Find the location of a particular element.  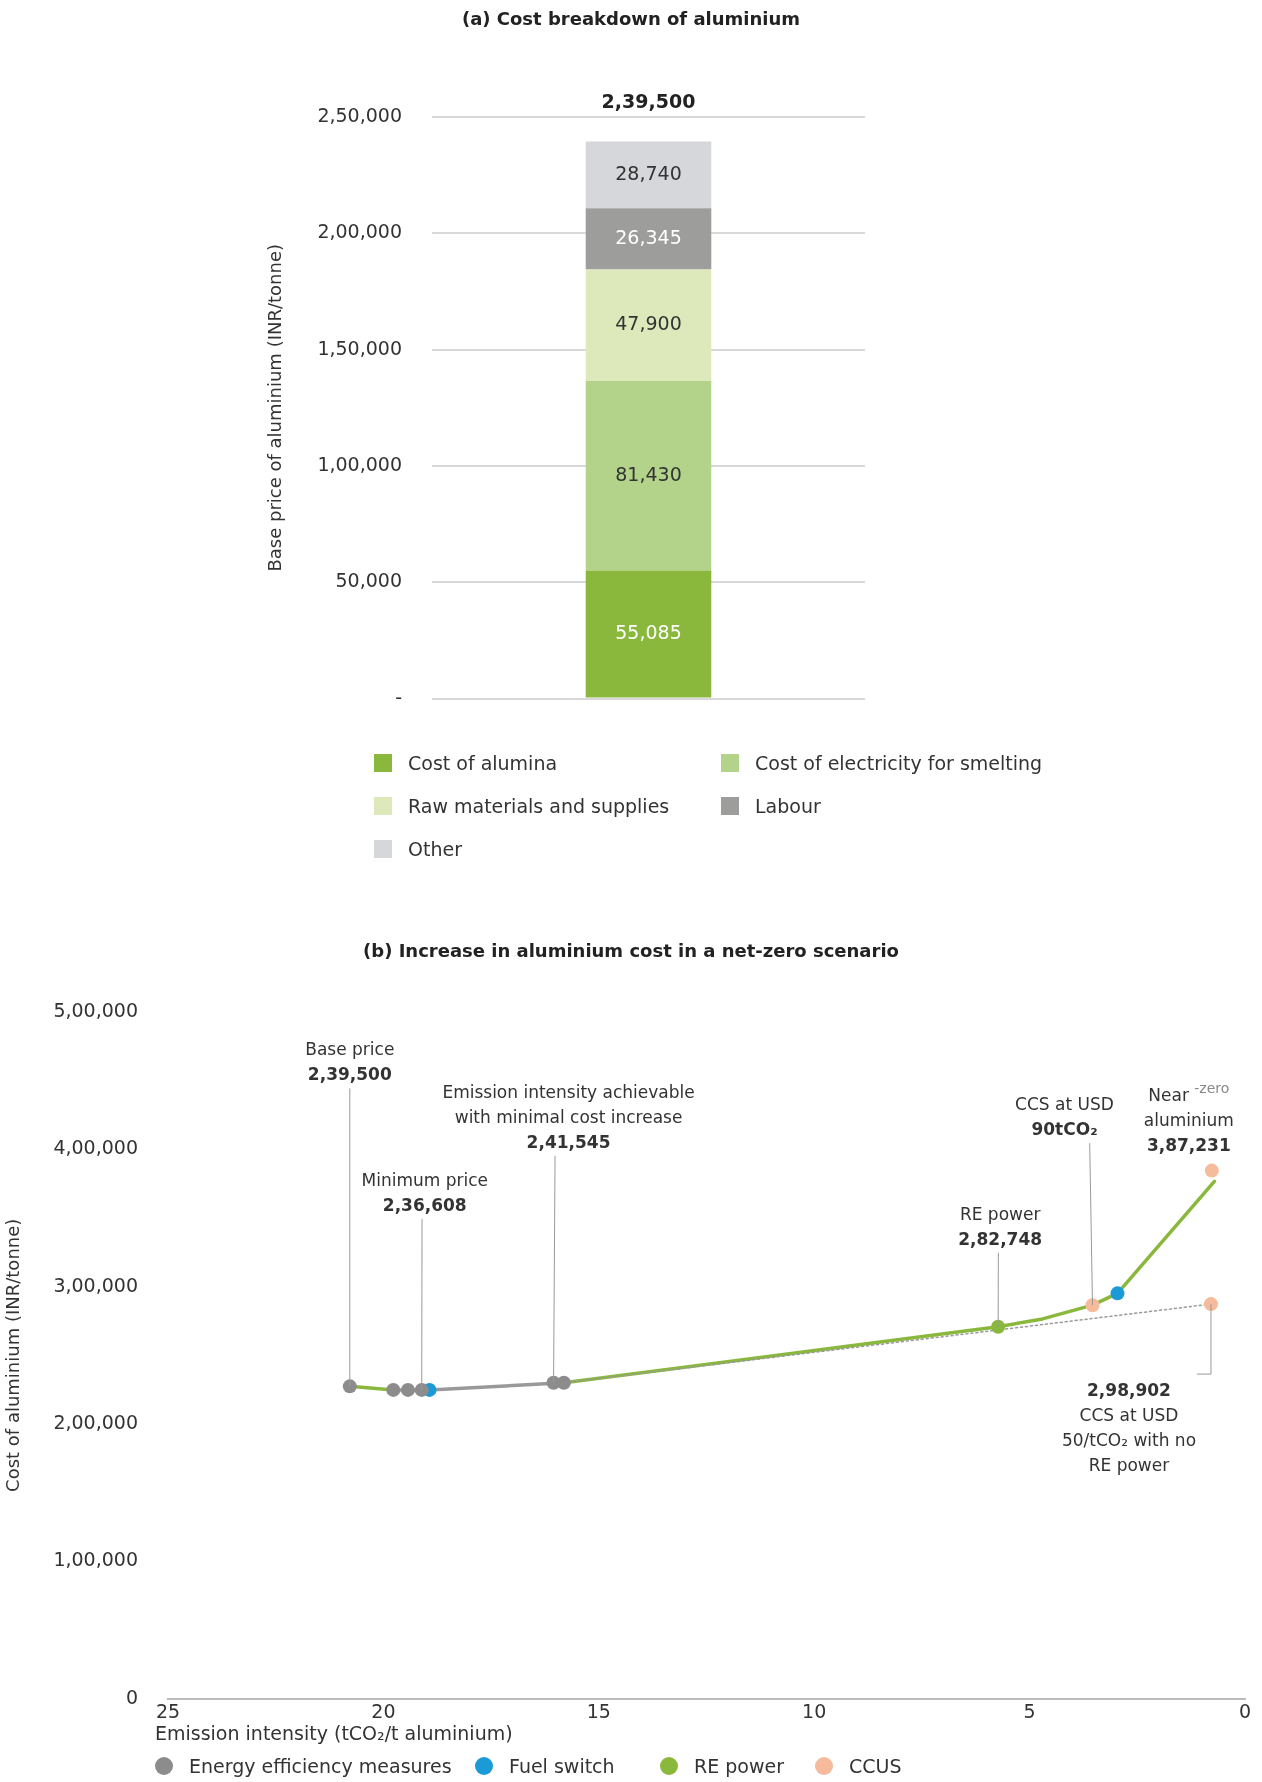

data-label: 26,345 is located at coordinates (648, 236).